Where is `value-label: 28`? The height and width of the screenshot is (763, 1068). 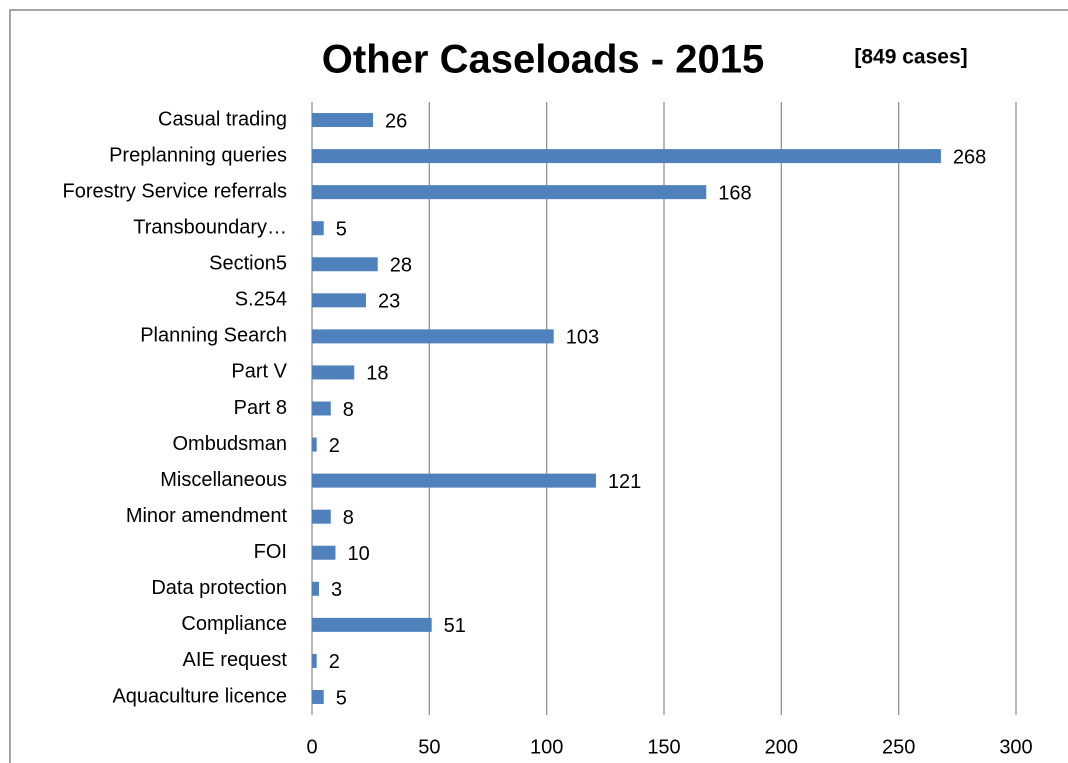
value-label: 28 is located at coordinates (401, 266).